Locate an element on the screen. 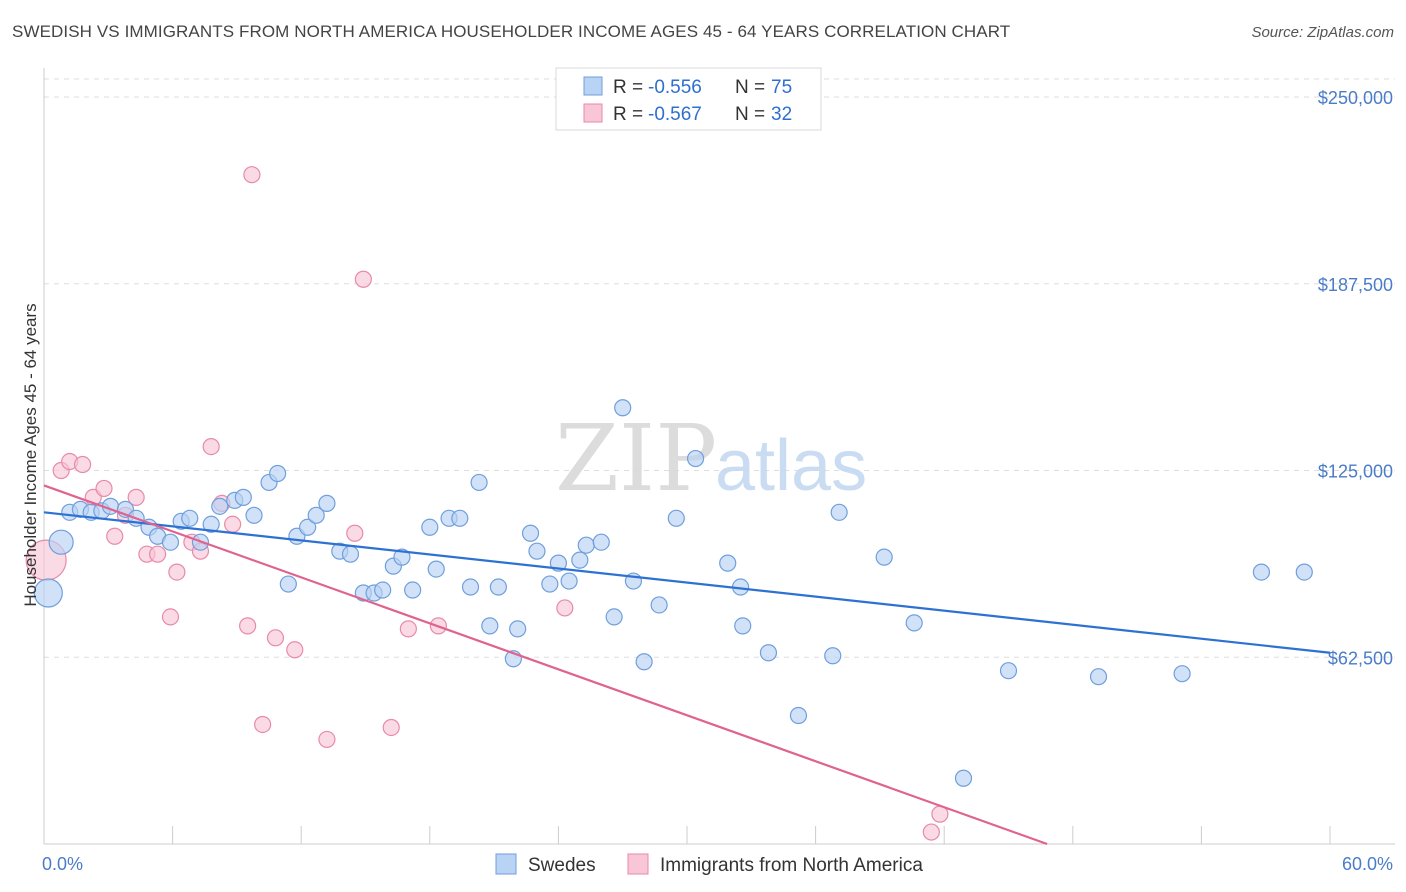 This screenshot has width=1406, height=892. legend-r-value: -0.556 is located at coordinates (675, 87).